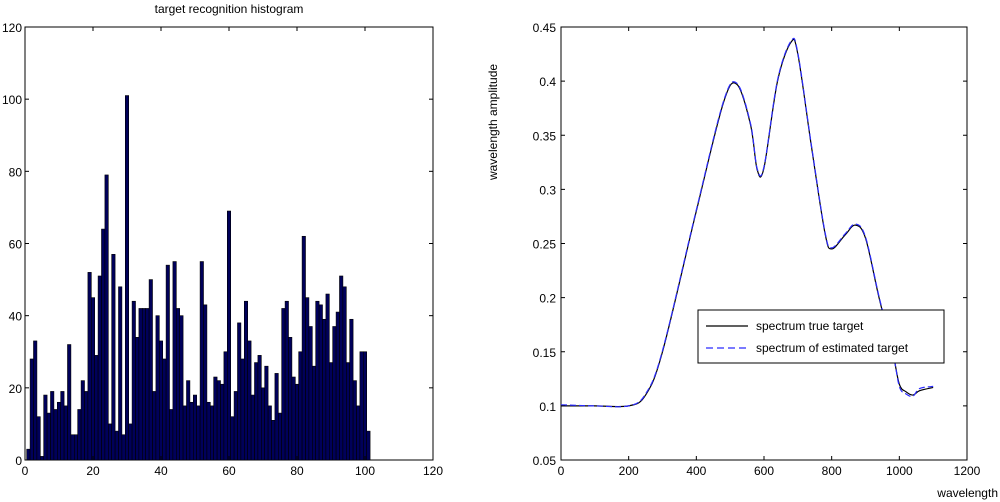  What do you see at coordinates (433, 471) in the screenshot?
I see `x-tick-label: 120` at bounding box center [433, 471].